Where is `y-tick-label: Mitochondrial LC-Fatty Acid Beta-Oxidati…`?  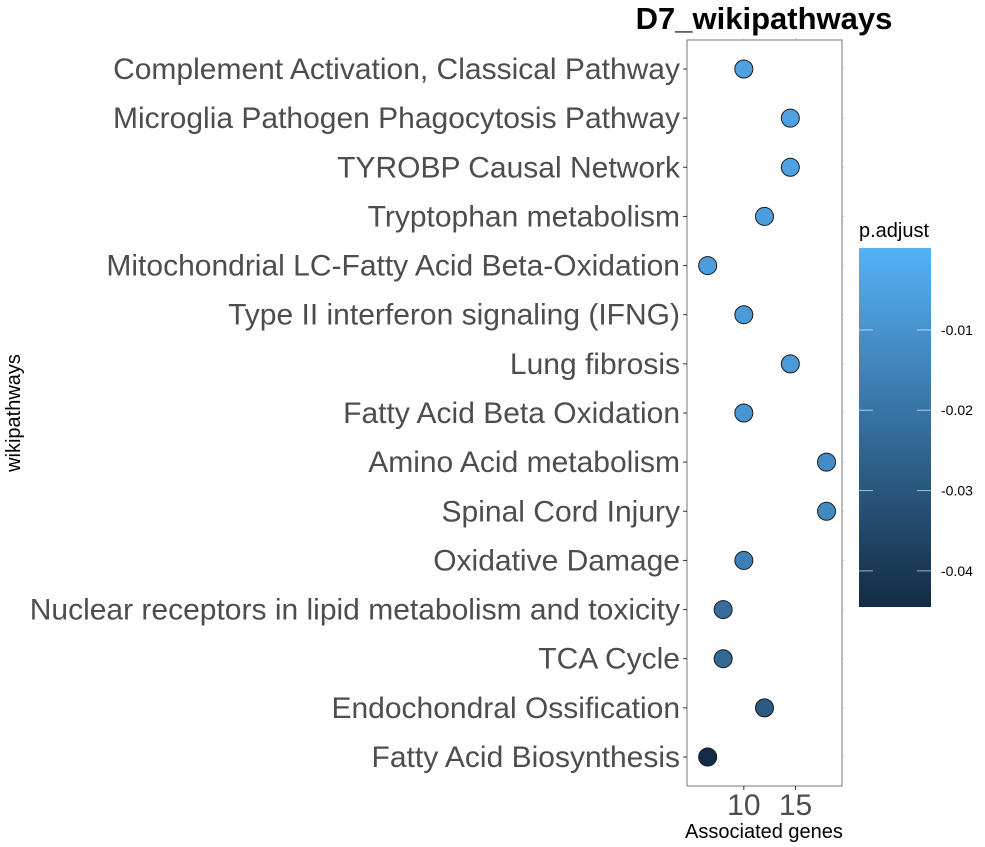 y-tick-label: Mitochondrial LC-Fatty Acid Beta-Oxidati… is located at coordinates (393, 266).